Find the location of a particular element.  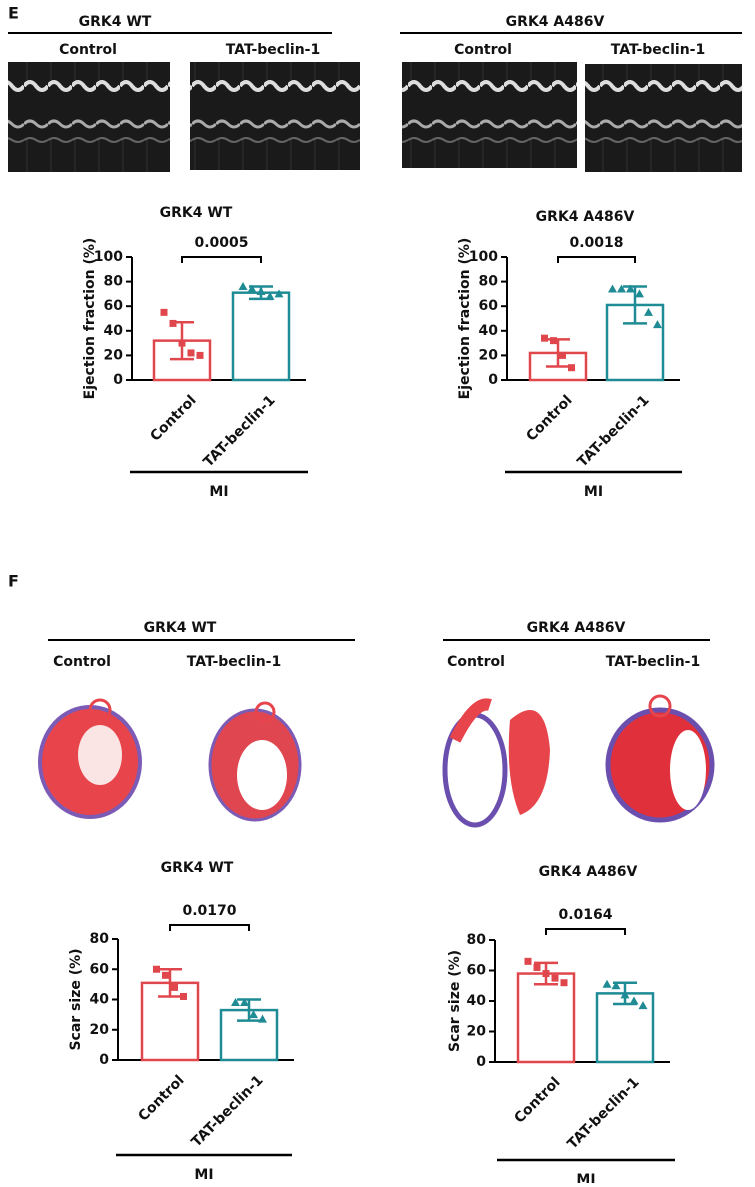

panel-label: E is located at coordinates (13, 13).